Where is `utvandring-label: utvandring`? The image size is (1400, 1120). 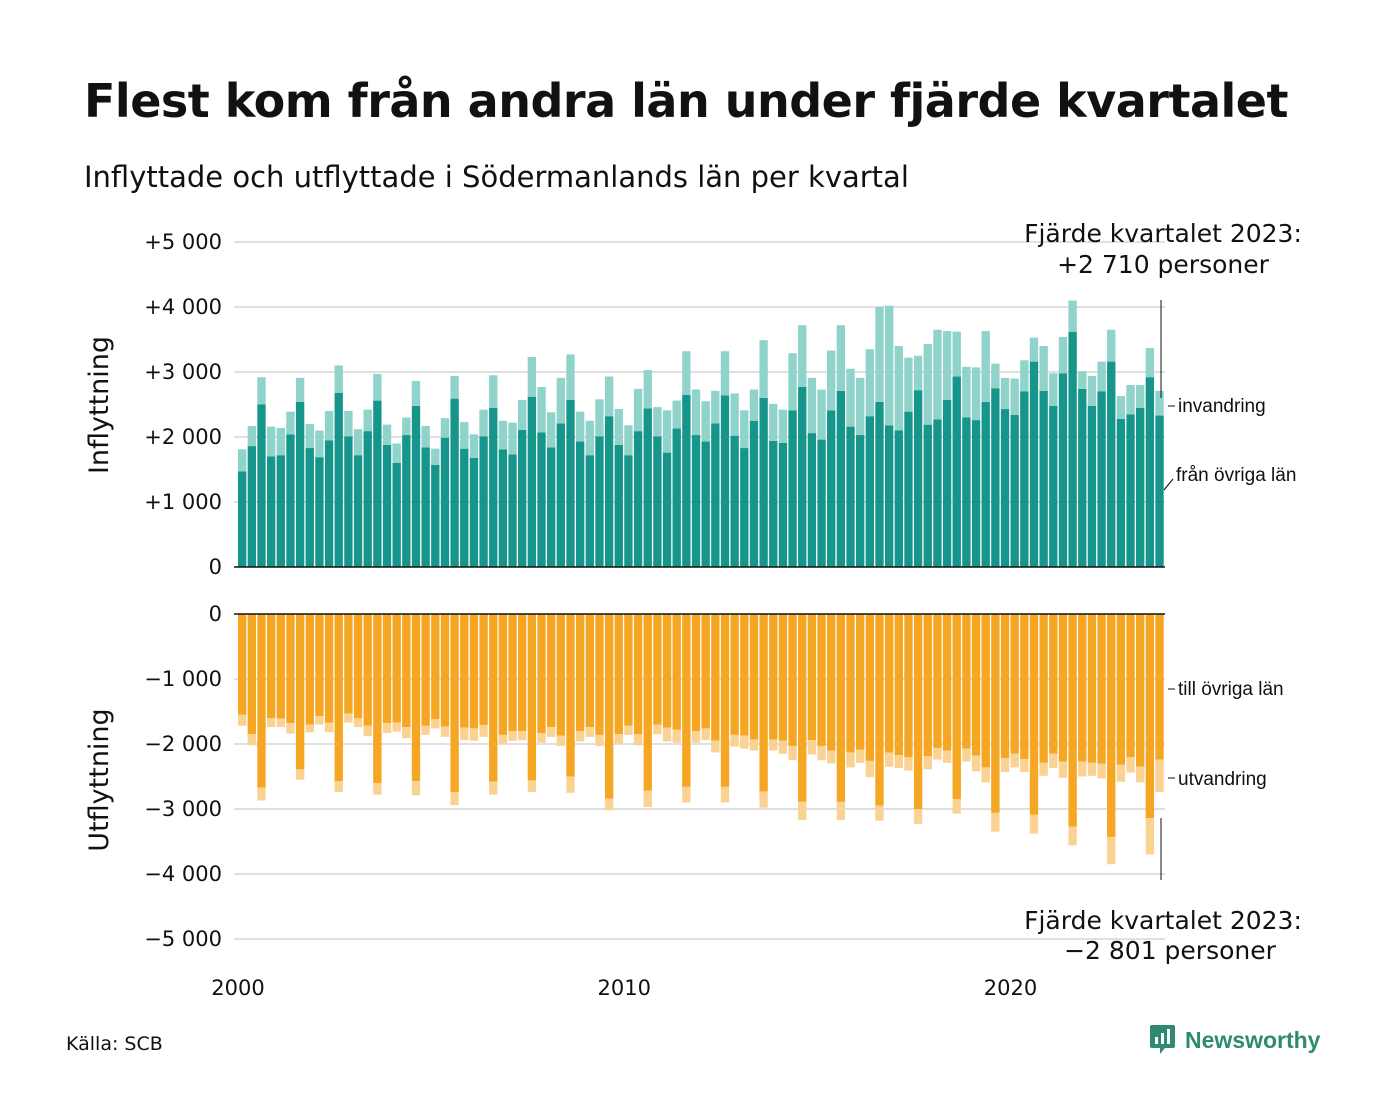
utvandring-label: utvandring is located at coordinates (1222, 779).